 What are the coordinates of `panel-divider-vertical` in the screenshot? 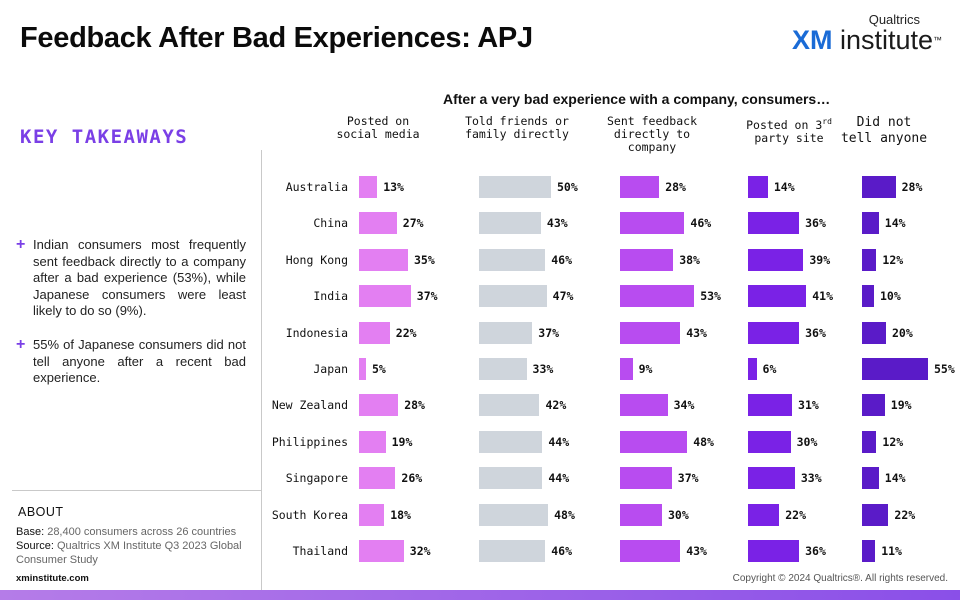 It's located at (261, 370).